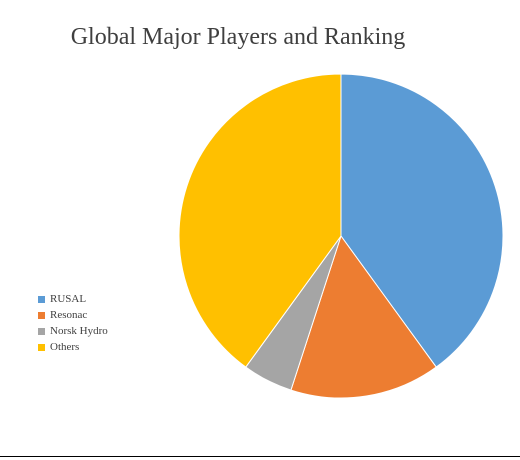 Image resolution: width=520 pixels, height=460 pixels. I want to click on chart-legend: RUSAL Resonac Norsk Hydro Others, so click(73, 323).